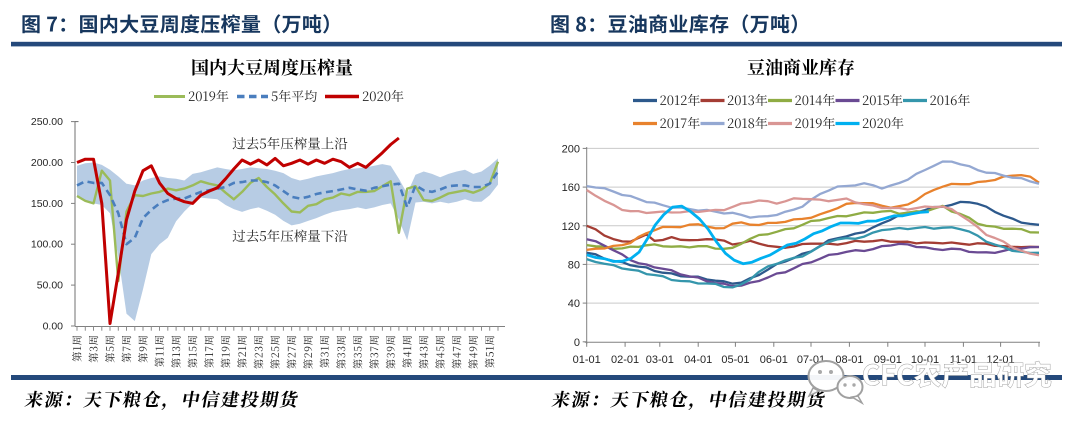 Image resolution: width=1080 pixels, height=427 pixels. What do you see at coordinates (735, 360) in the screenshot?
I see `svg-text: 05-01` at bounding box center [735, 360].